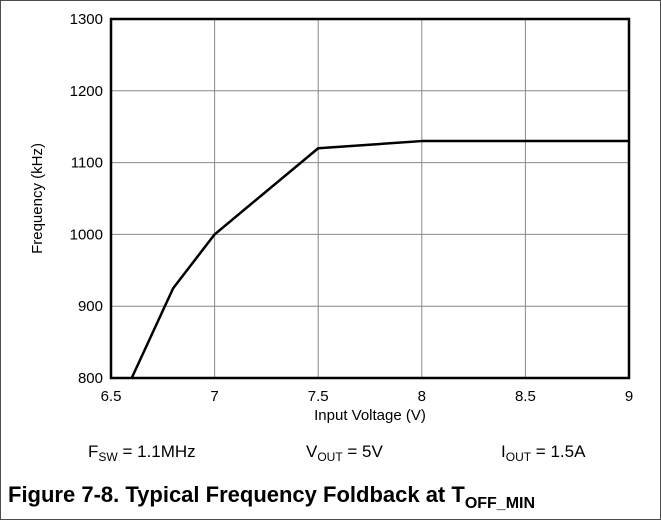 This screenshot has height=520, width=661. Describe the element at coordinates (312, 451) in the screenshot. I see `condition-vout-symbol: V` at that location.